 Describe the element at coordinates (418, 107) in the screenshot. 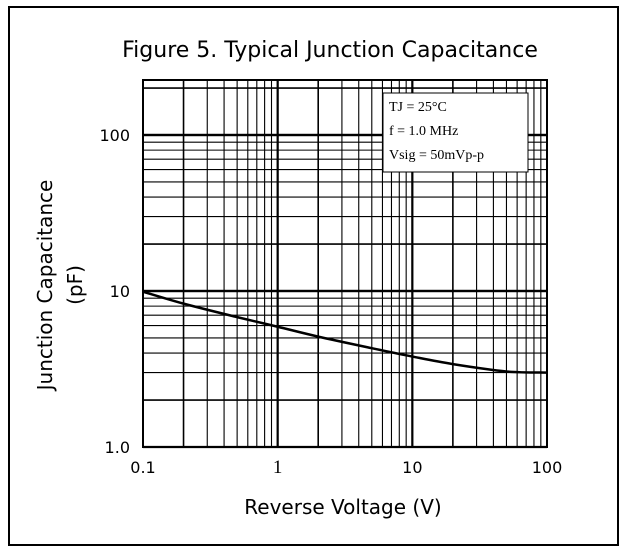

I see `annotation-line: TJ = 25°C` at that location.